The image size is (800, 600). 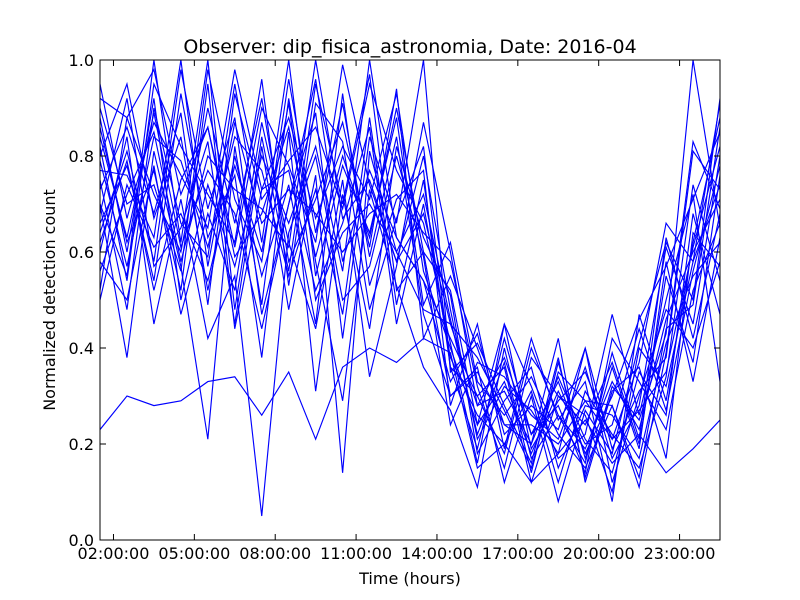 I want to click on x-tick-label: 02:00:00, so click(x=114, y=553).